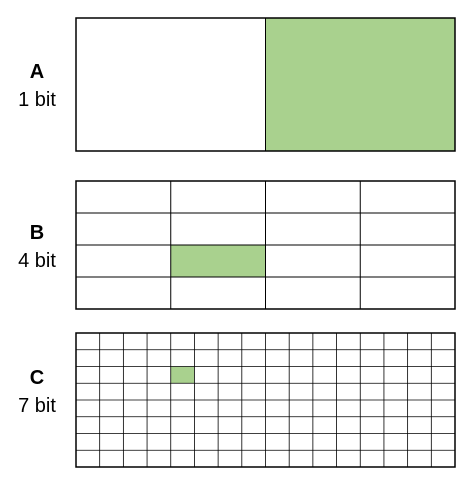 The width and height of the screenshot is (473, 483). What do you see at coordinates (37, 261) in the screenshot?
I see `panel-b-bits: 4 bit` at bounding box center [37, 261].